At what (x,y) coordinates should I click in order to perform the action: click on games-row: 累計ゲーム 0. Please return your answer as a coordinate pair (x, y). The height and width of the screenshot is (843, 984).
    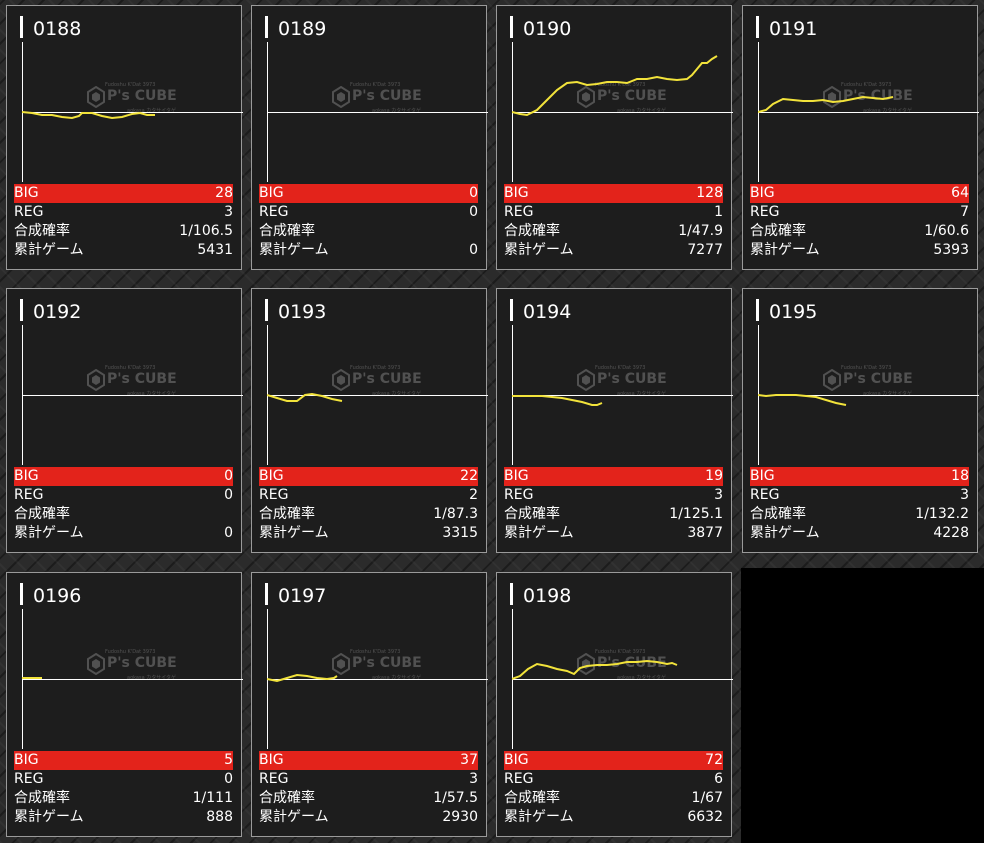
    Looking at the image, I should click on (123, 533).